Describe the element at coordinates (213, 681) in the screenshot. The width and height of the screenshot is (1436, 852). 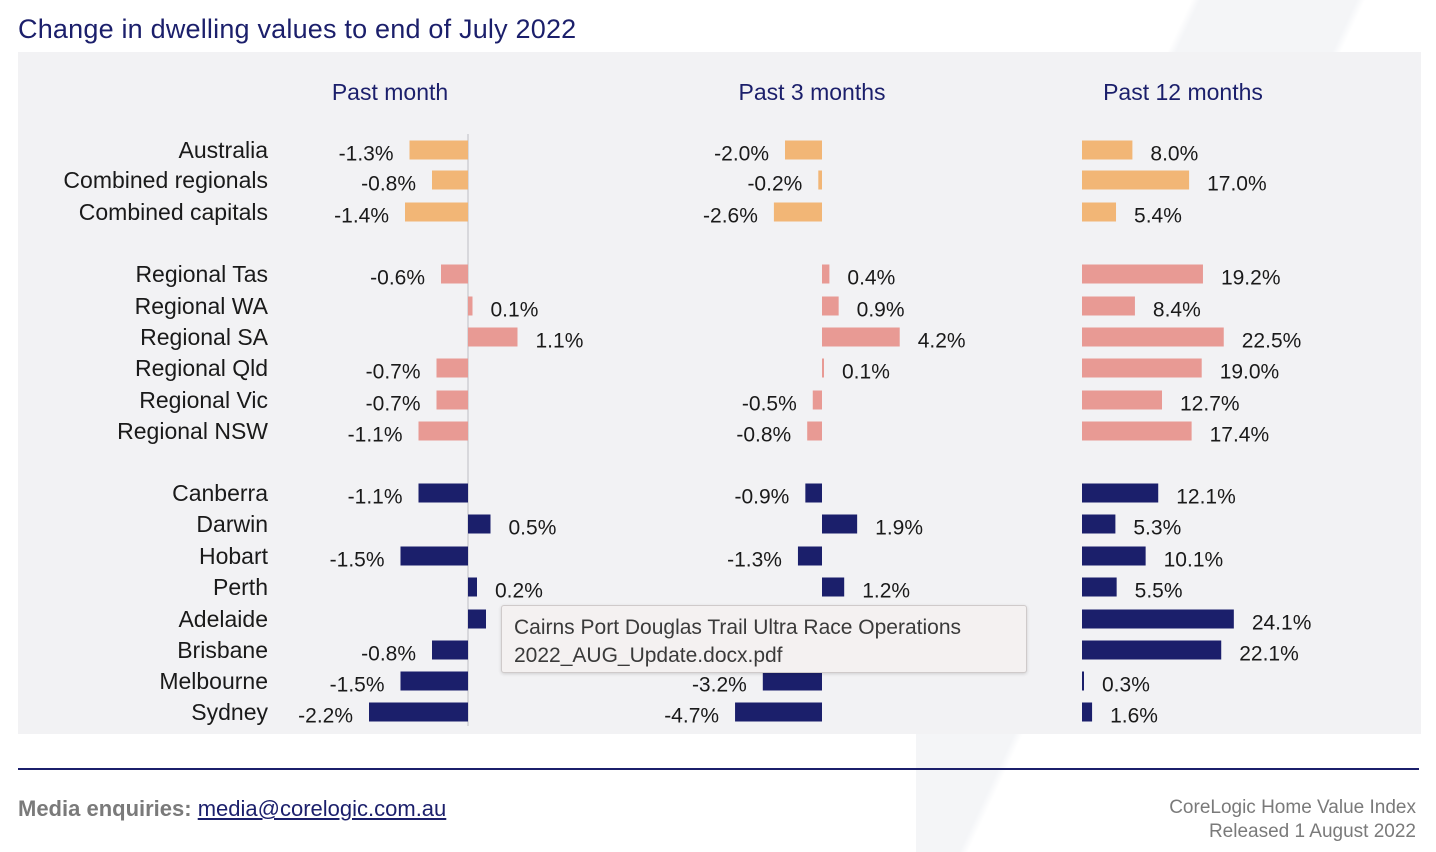
I see `category-label-melbourne: Melbourne` at that location.